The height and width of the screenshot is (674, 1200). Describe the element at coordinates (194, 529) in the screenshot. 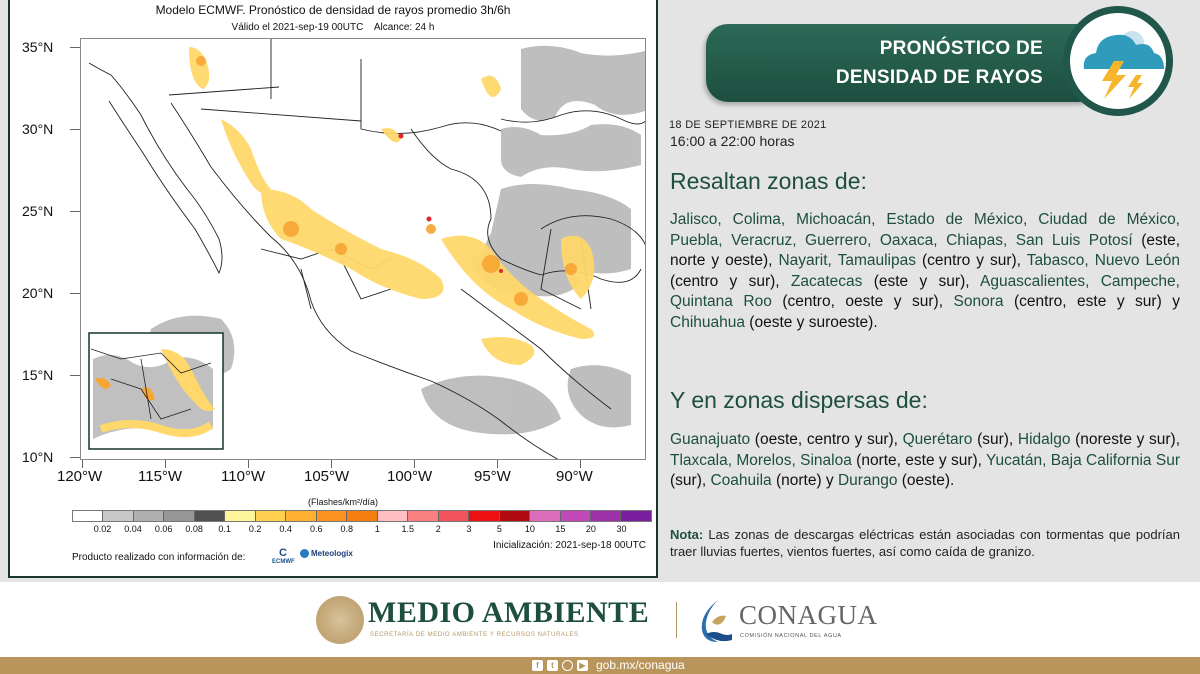

I see `colorbar-tick-label: 0.08` at that location.